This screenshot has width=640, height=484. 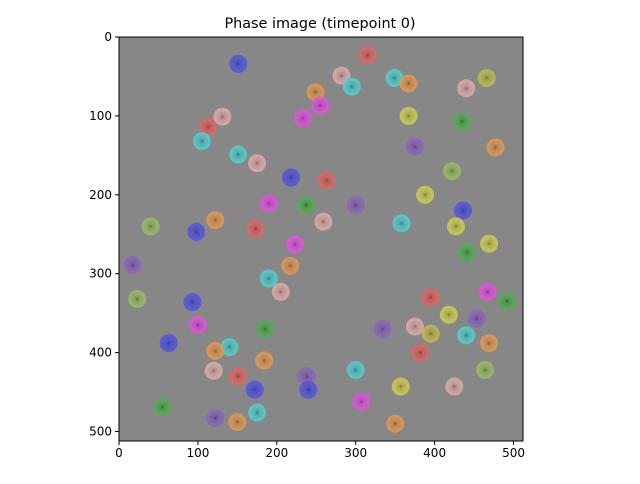 What do you see at coordinates (100, 274) in the screenshot?
I see `y-tick-label: 300` at bounding box center [100, 274].